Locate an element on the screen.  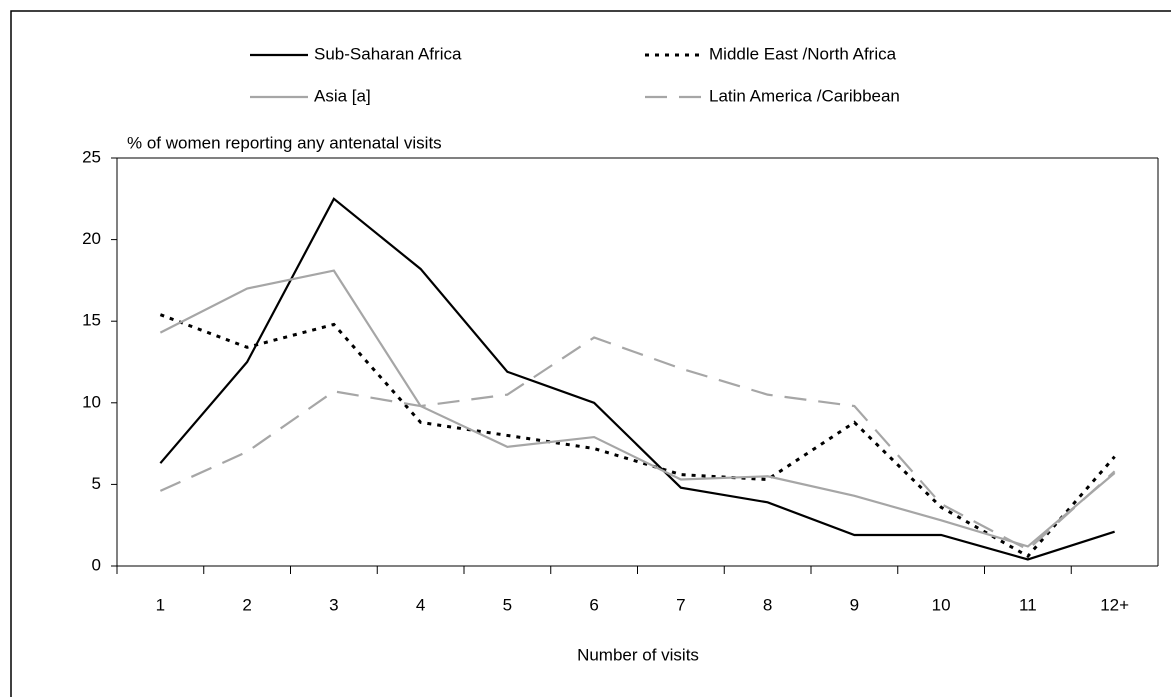
x-tick-label: 1 is located at coordinates (160, 604).